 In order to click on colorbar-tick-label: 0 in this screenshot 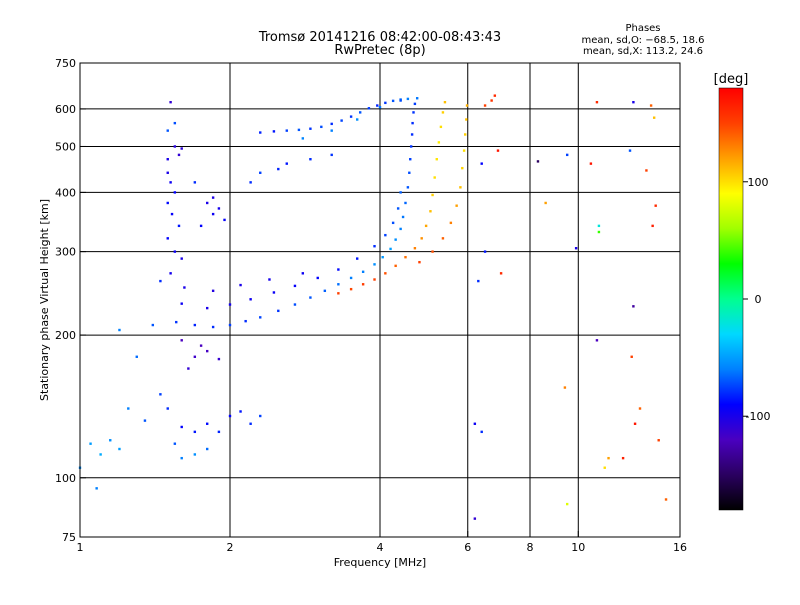, I will do `click(758, 299)`.